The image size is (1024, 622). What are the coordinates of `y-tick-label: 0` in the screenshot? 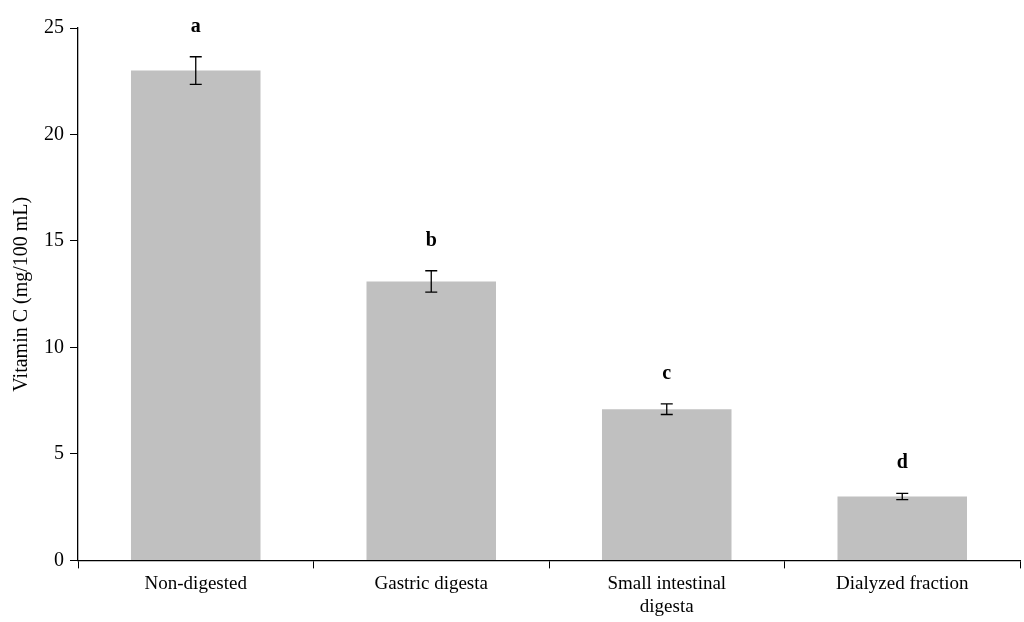 It's located at (59, 558).